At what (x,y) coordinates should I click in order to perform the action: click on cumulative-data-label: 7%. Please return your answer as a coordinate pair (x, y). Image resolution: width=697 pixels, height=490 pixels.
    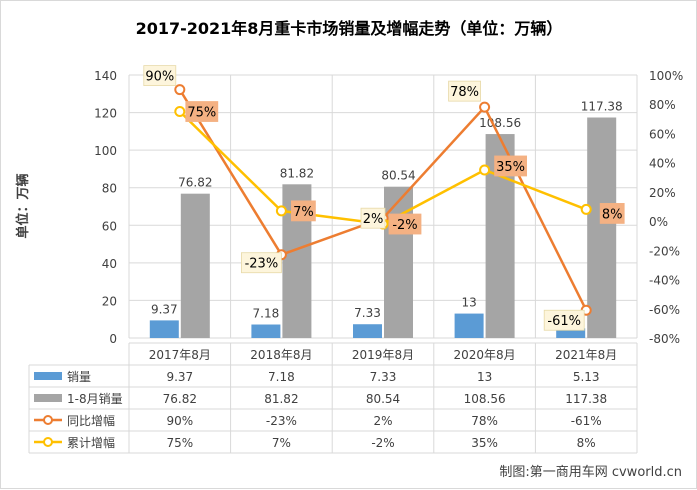
    Looking at the image, I should click on (303, 212).